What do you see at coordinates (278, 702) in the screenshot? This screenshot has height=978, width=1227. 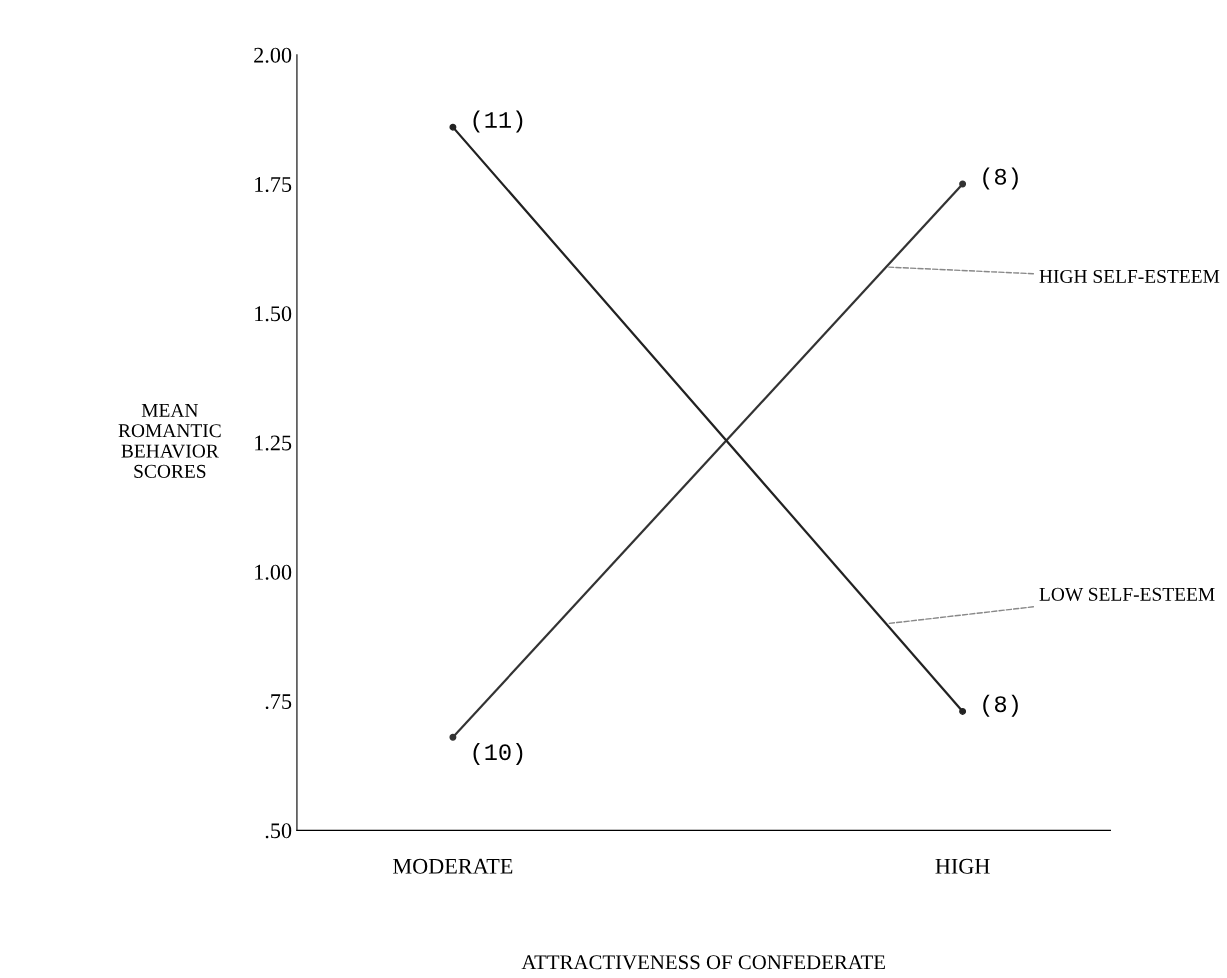 I see `y-tick-label: .75` at bounding box center [278, 702].